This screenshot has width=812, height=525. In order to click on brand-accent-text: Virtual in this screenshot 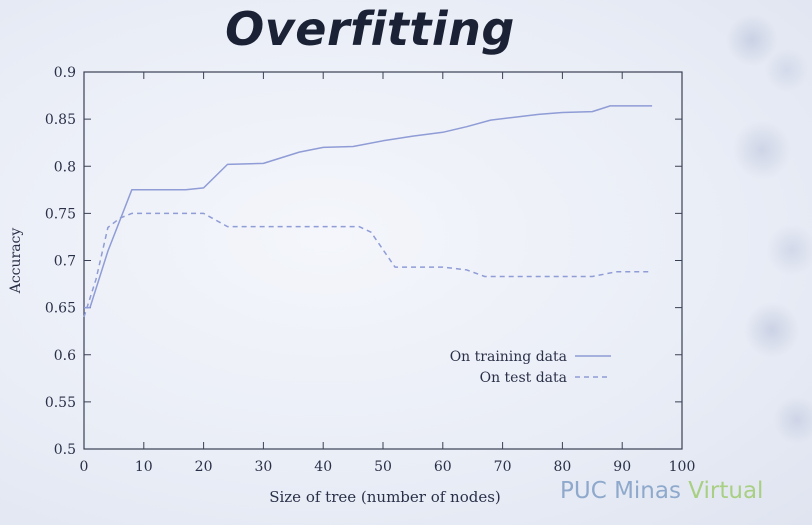, I will do `click(726, 491)`.